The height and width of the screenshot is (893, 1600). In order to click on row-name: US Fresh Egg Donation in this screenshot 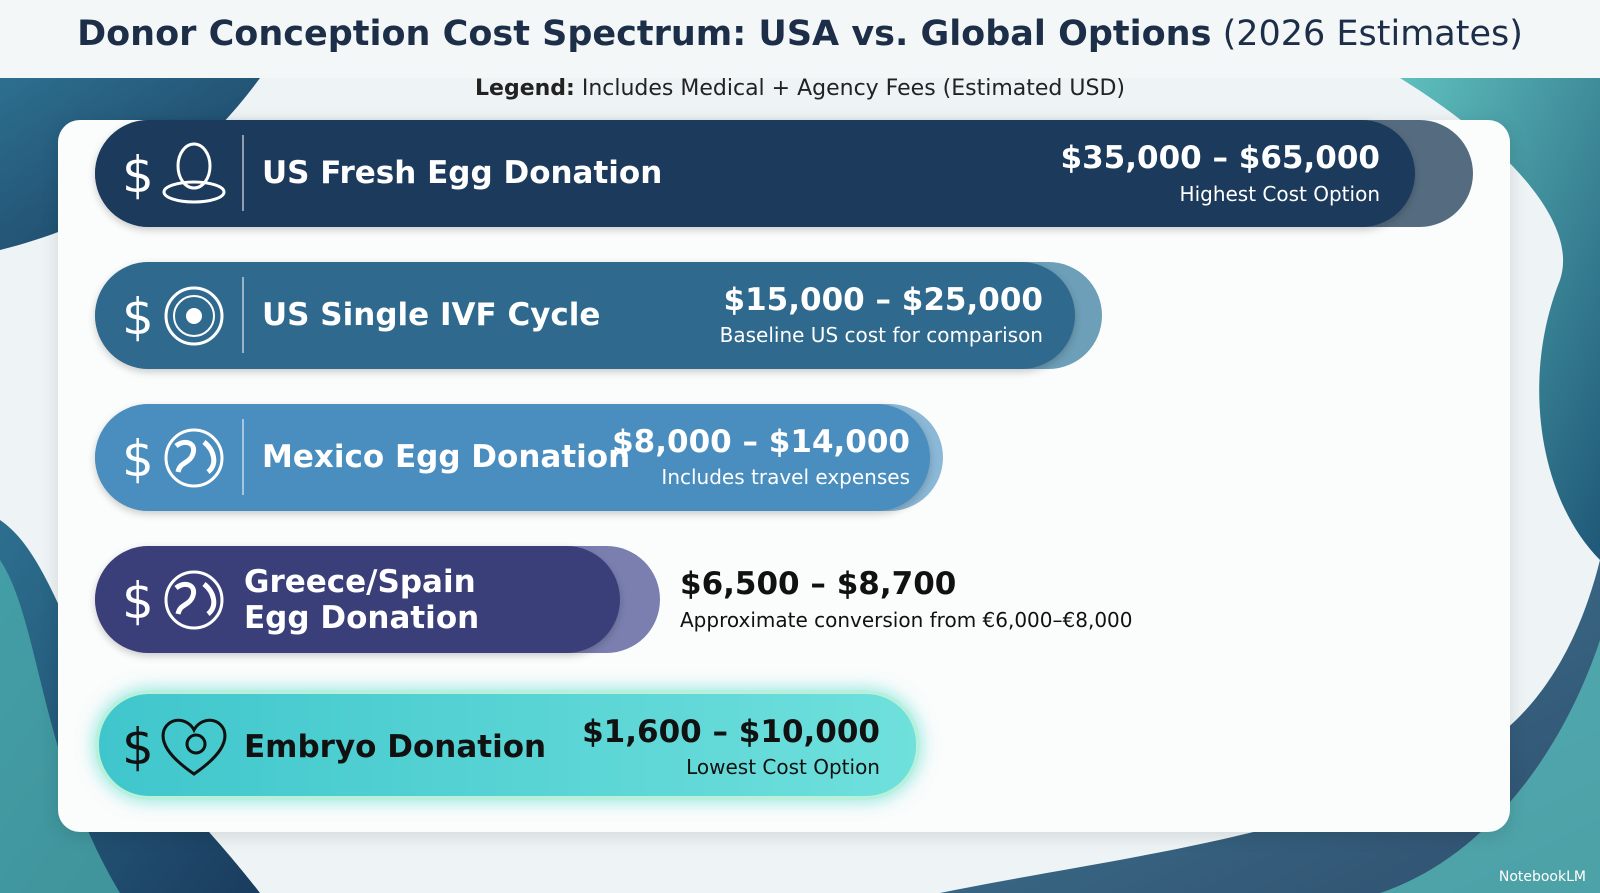, I will do `click(462, 173)`.